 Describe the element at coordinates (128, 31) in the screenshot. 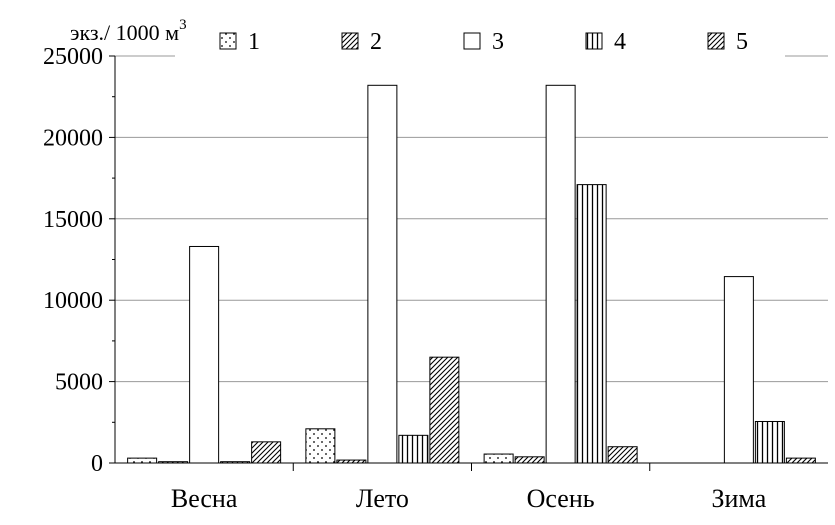

I see `y-axis-label: экз./ 1000 м3` at that location.